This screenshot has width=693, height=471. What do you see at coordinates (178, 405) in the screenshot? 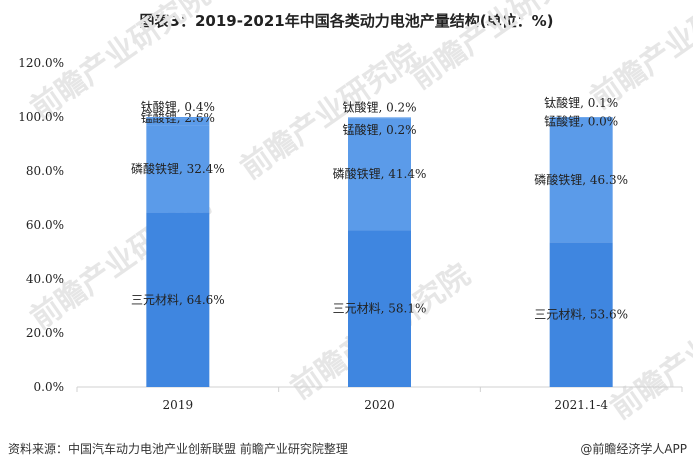
I see `x-tick-label: 2019` at bounding box center [178, 405].